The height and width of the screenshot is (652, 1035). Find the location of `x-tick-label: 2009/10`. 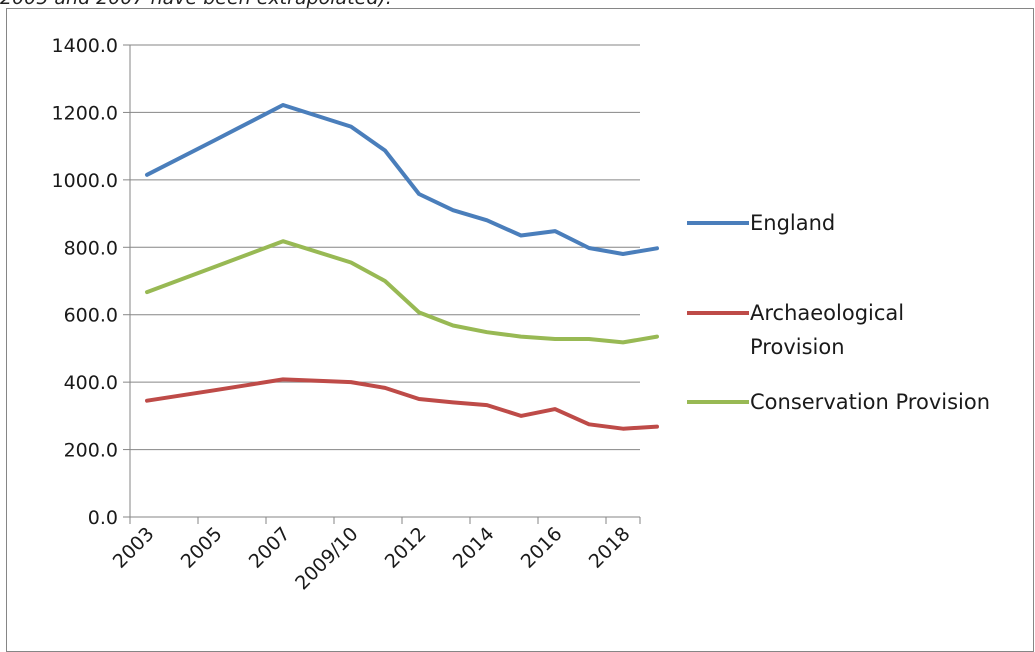

x-tick-label: 2009/10 is located at coordinates (326, 558).